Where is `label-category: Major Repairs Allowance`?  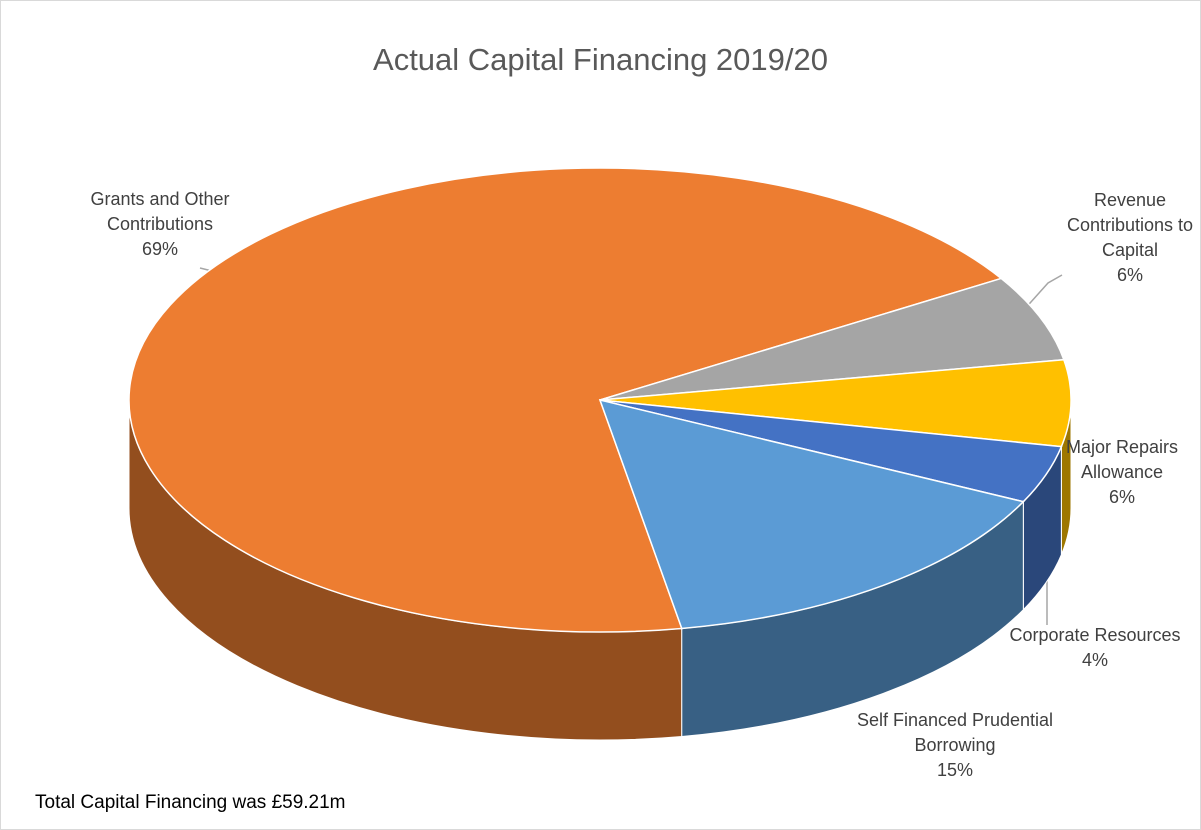 label-category: Major Repairs Allowance is located at coordinates (1122, 459).